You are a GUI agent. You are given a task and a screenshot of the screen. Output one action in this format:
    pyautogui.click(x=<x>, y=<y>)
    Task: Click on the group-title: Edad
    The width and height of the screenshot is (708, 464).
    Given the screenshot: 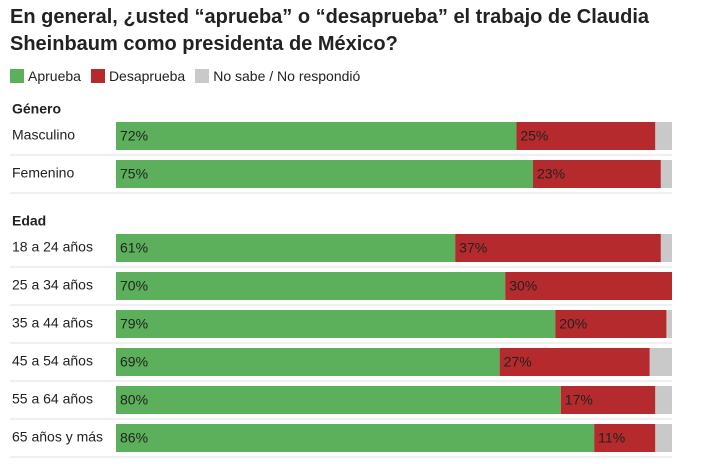 What is the action you would take?
    pyautogui.click(x=29, y=221)
    